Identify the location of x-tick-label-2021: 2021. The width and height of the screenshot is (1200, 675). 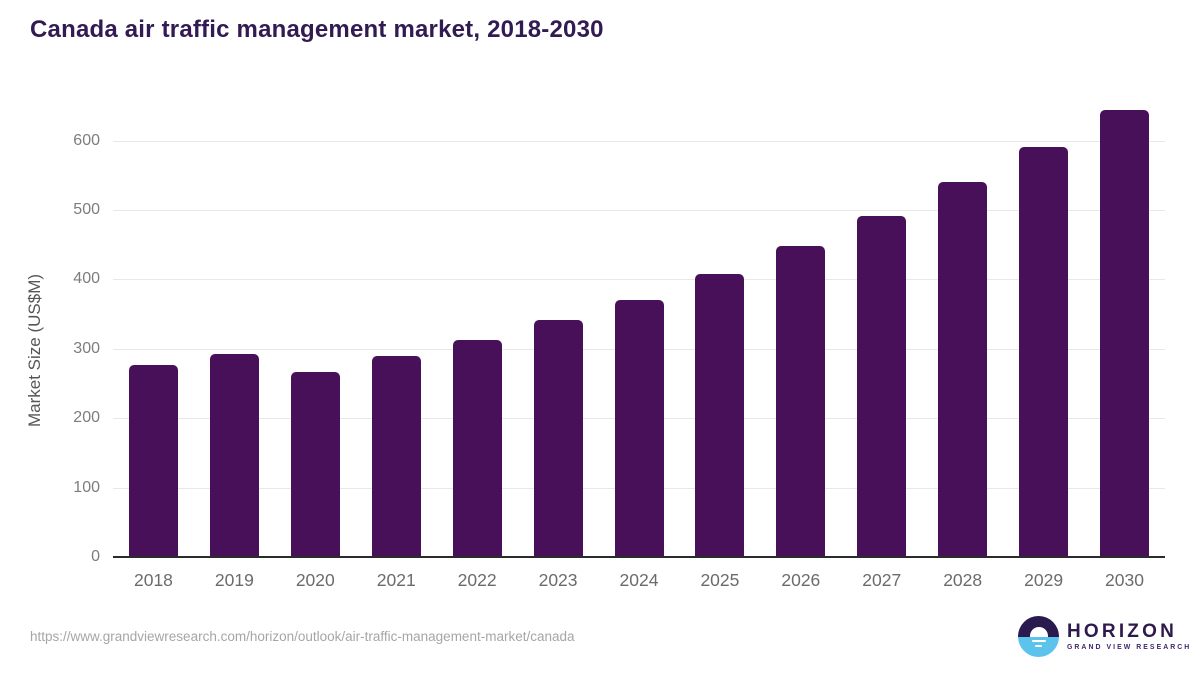
(396, 580).